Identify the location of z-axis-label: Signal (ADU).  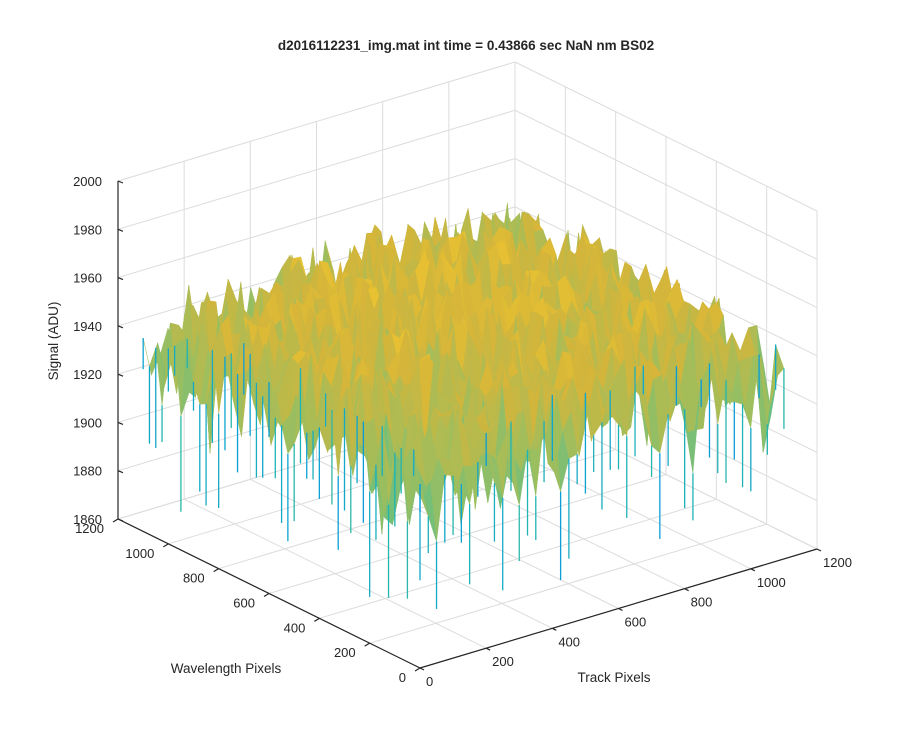
(53, 341).